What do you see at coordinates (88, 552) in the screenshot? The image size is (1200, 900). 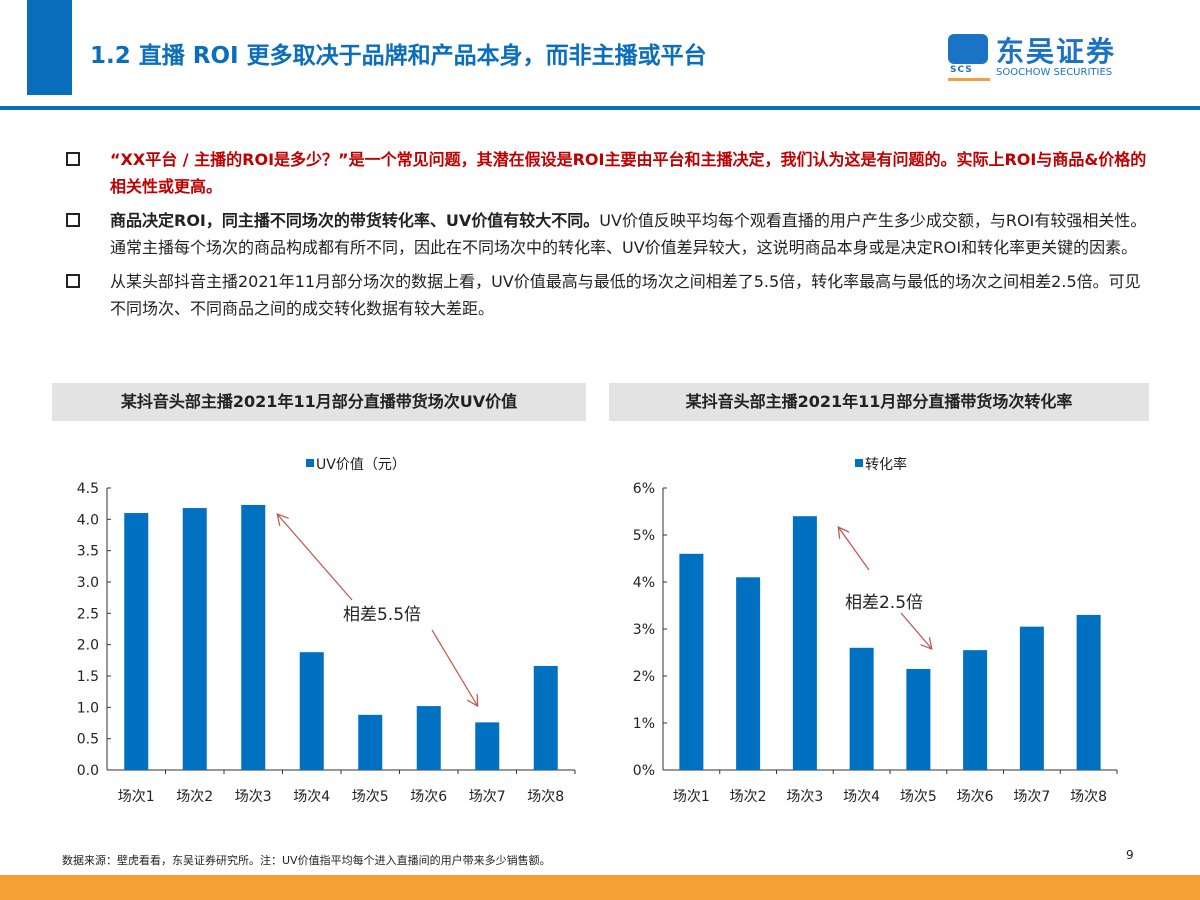 I see `y-tick-label: 3.5` at bounding box center [88, 552].